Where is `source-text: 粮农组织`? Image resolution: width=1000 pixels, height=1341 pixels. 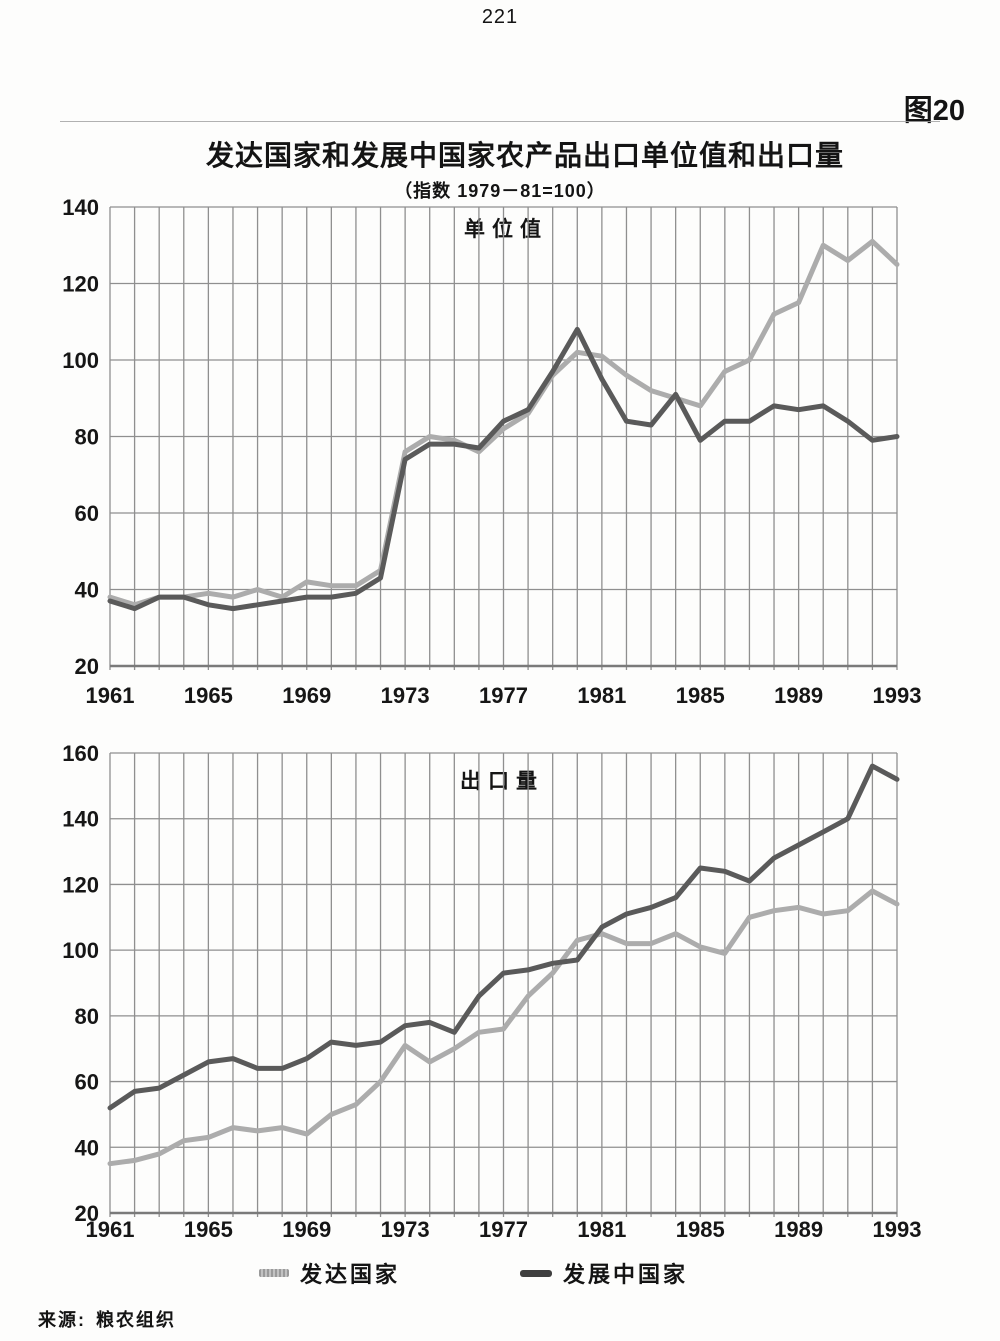
source-text: 粮农组织 is located at coordinates (136, 1320).